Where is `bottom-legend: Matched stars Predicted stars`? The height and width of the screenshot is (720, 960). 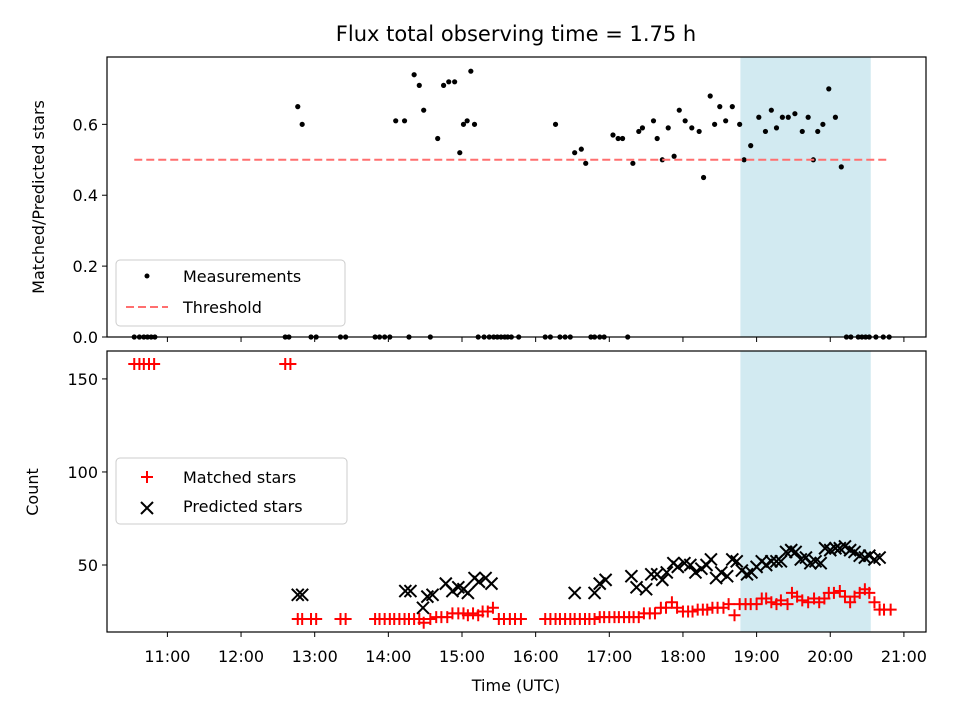
bottom-legend: Matched stars Predicted stars is located at coordinates (231, 491).